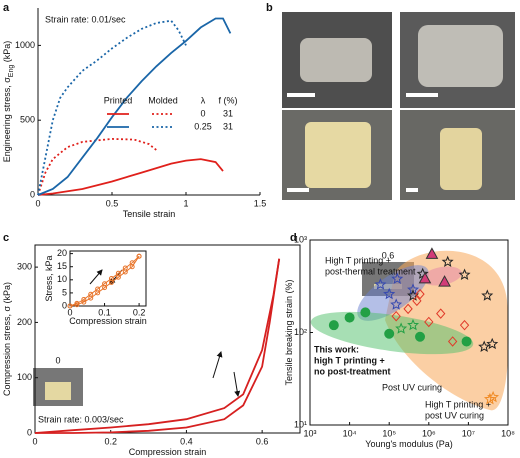  What do you see at coordinates (408, 444) in the screenshot?
I see `x-axis-label: Young's modulus (Pa)` at bounding box center [408, 444].